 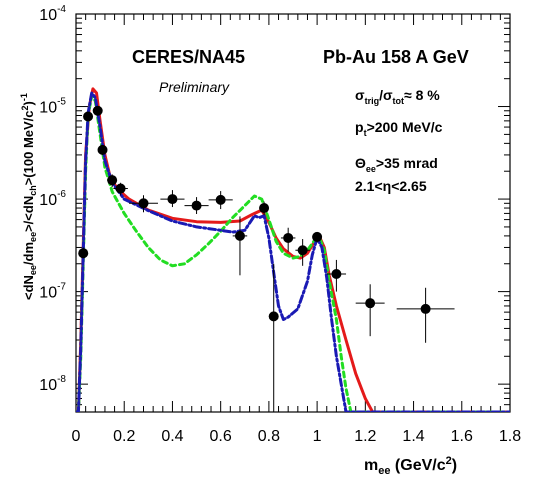 I want to click on sigma-cut-label: σtrig/σtot≈ 8 %, so click(x=397, y=96).